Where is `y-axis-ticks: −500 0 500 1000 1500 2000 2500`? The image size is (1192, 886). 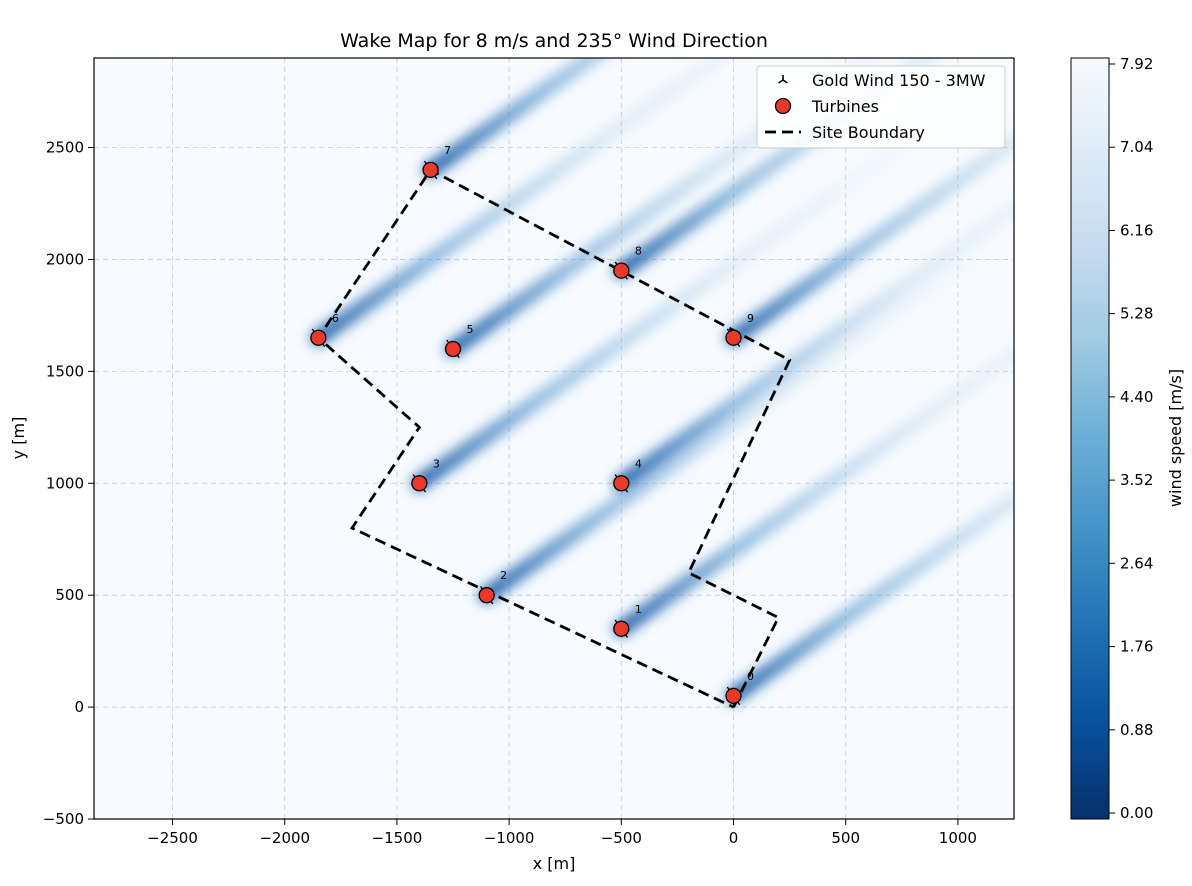 y-axis-ticks: −500 0 500 1000 1500 2000 2500 is located at coordinates (68, 483).